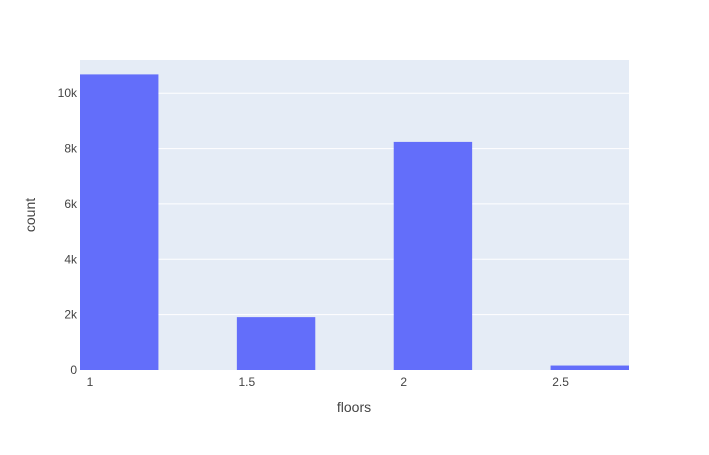  What do you see at coordinates (247, 382) in the screenshot?
I see `x-tick-label: 1.5` at bounding box center [247, 382].